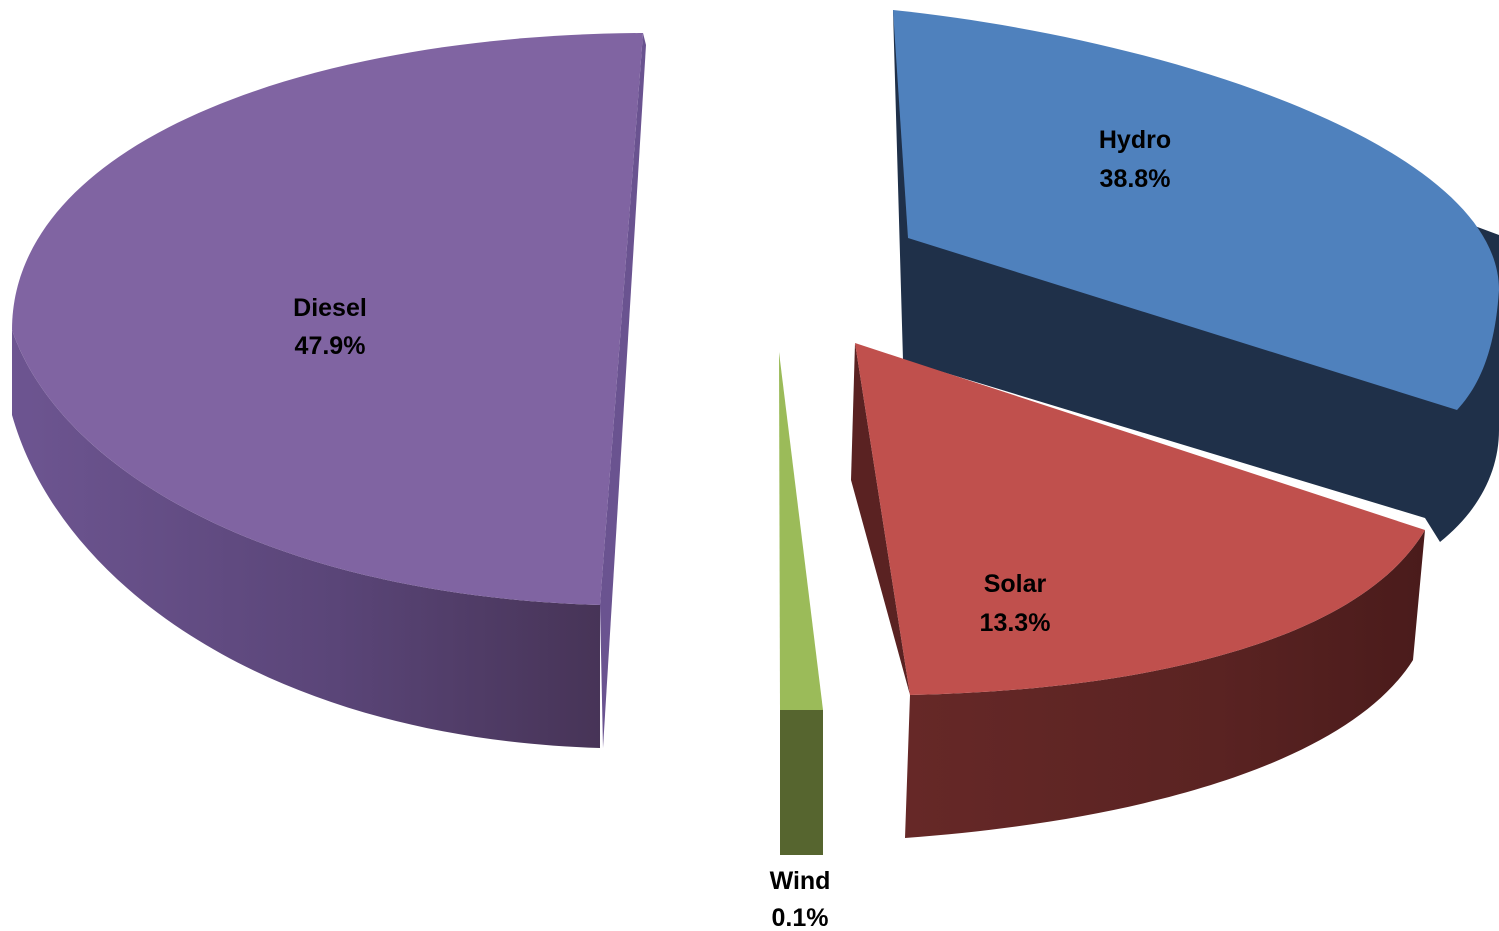 The width and height of the screenshot is (1499, 931). I want to click on slice-diesel-edge, so click(623, 390).